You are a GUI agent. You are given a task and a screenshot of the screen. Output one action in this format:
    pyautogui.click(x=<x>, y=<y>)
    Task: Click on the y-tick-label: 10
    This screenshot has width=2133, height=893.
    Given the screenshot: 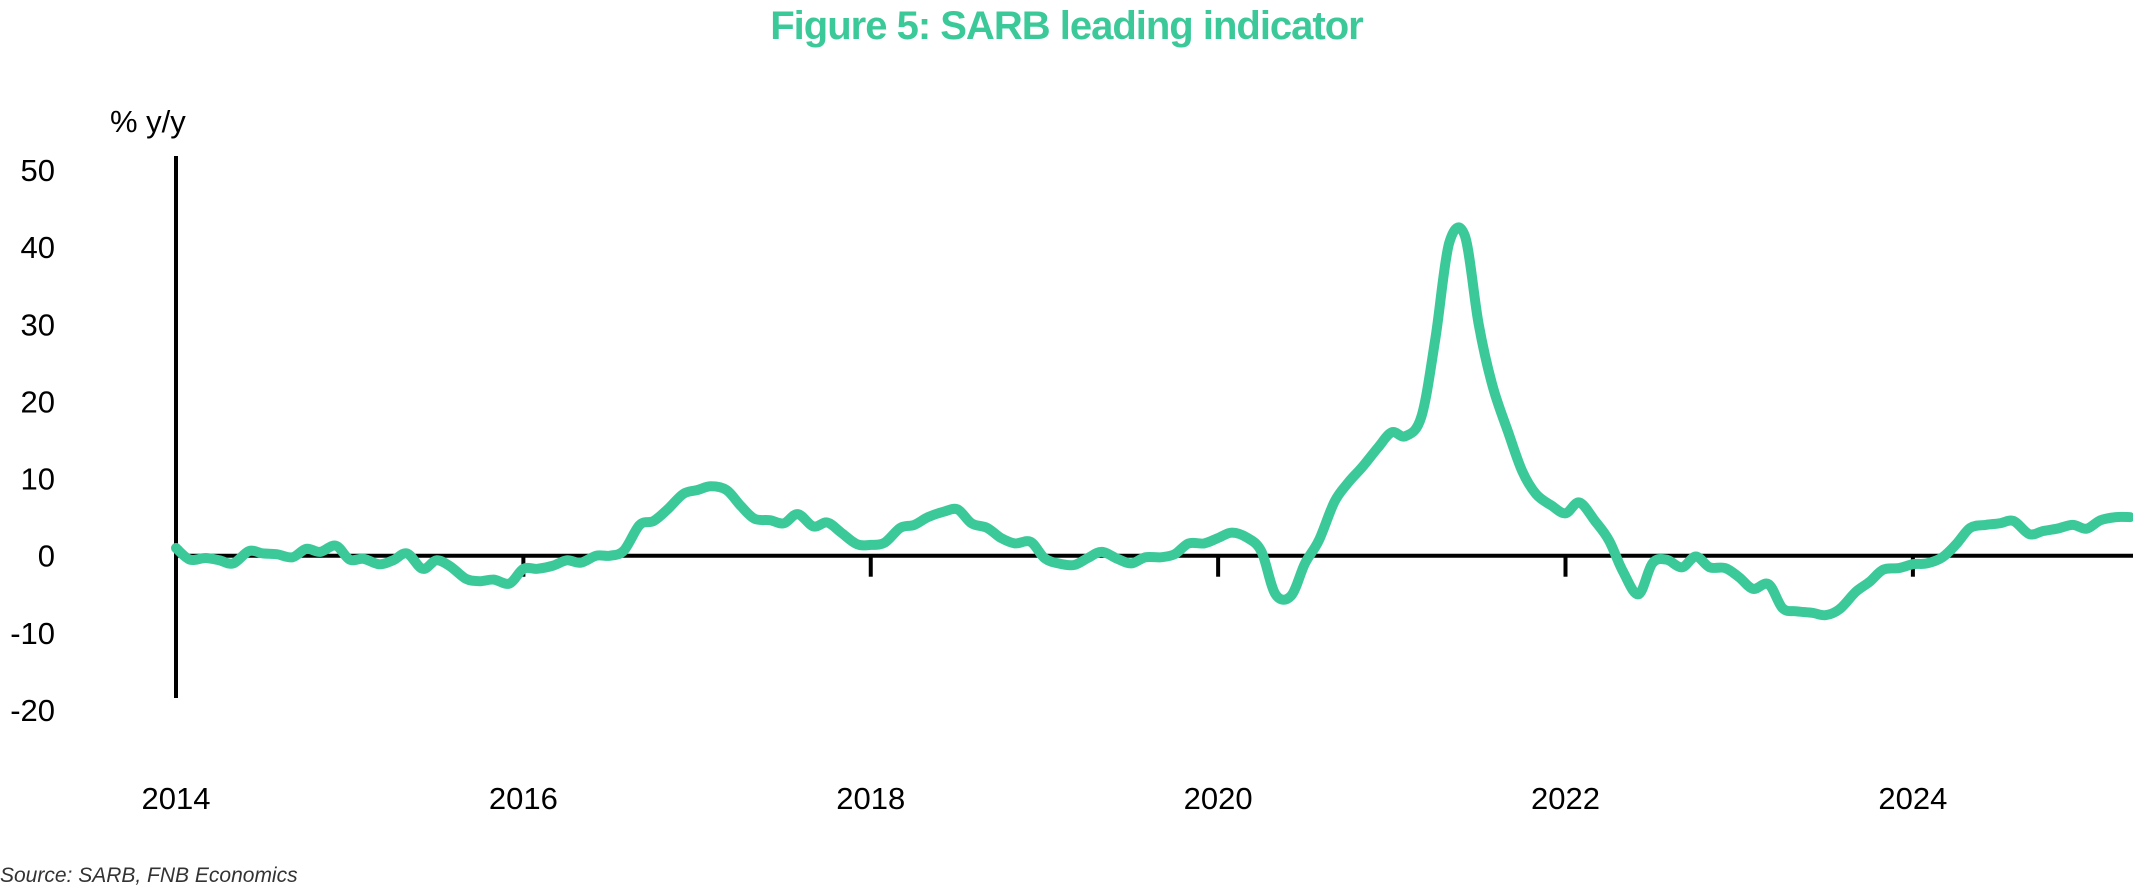 What is the action you would take?
    pyautogui.click(x=38, y=479)
    